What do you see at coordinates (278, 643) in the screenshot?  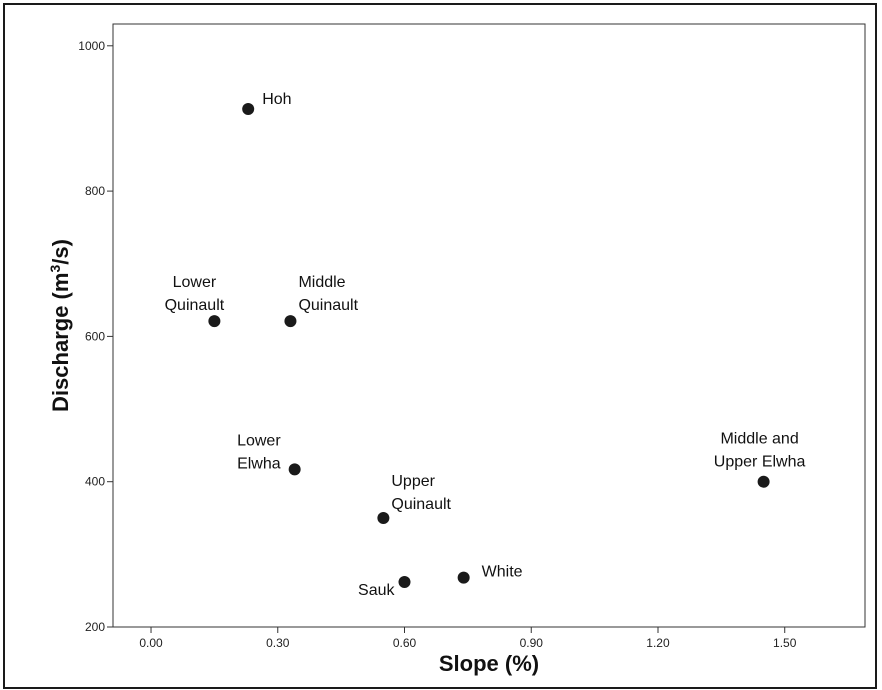 I see `x-tick-label: 0.30` at bounding box center [278, 643].